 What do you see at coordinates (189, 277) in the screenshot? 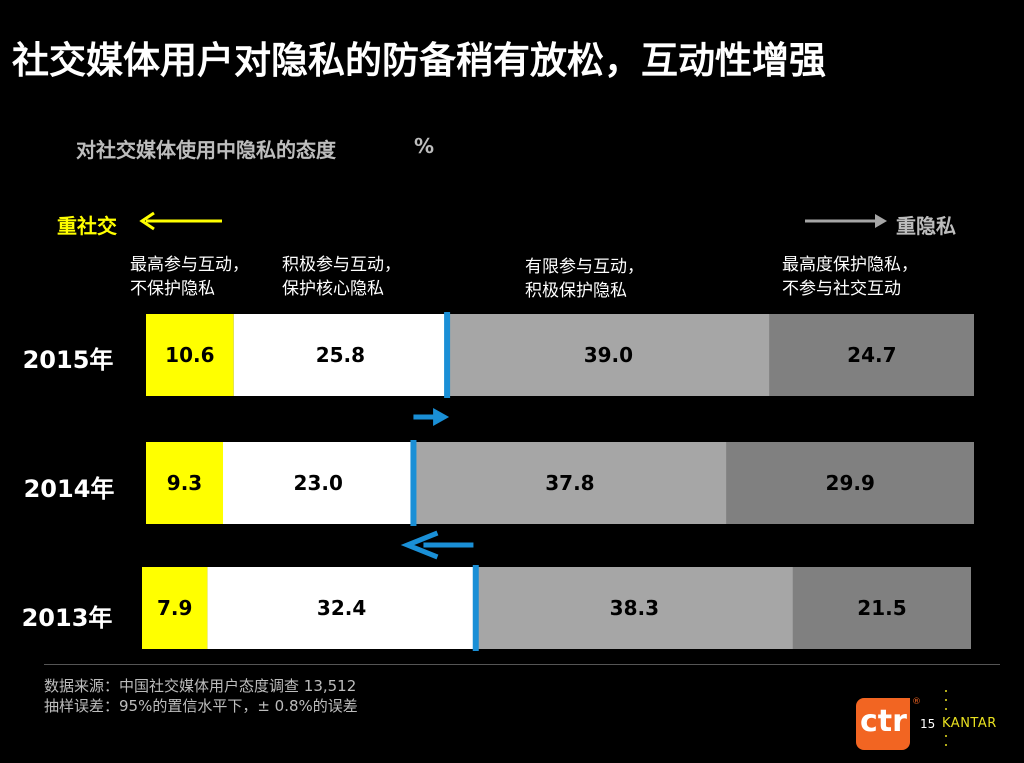
I see `category-label: 最高参与互动， 不保护隐私` at bounding box center [189, 277].